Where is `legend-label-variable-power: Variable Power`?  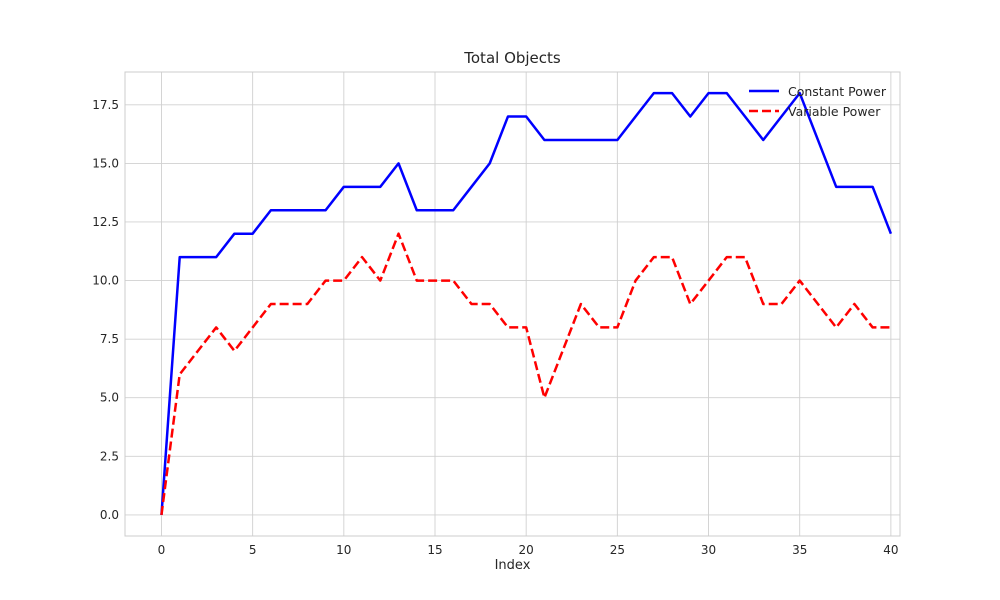
legend-label-variable-power: Variable Power is located at coordinates (834, 111).